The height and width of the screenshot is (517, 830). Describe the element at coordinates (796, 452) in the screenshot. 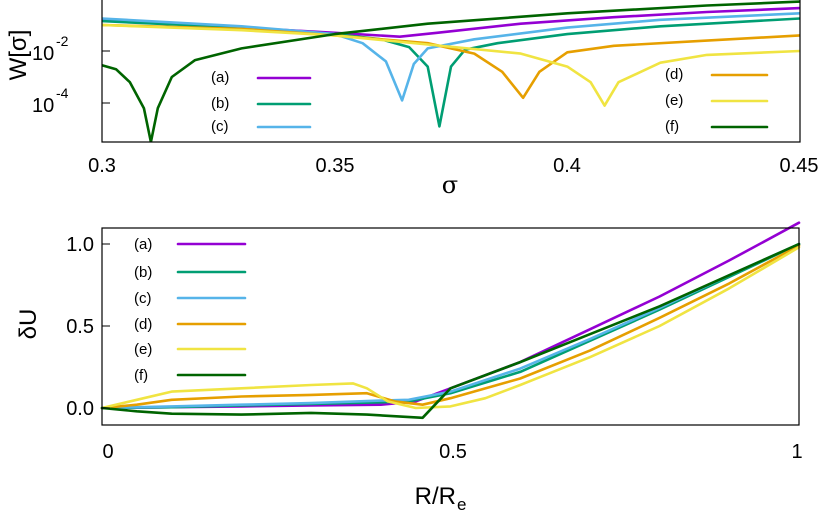

I see `bottom-xtick-label-3: 1` at that location.